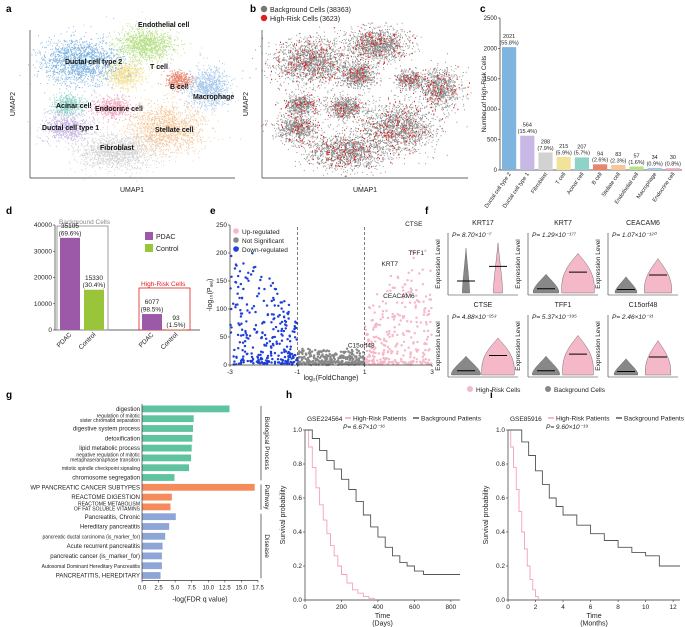  I want to click on x-axis-label: -log(FDR q value), so click(199, 599).